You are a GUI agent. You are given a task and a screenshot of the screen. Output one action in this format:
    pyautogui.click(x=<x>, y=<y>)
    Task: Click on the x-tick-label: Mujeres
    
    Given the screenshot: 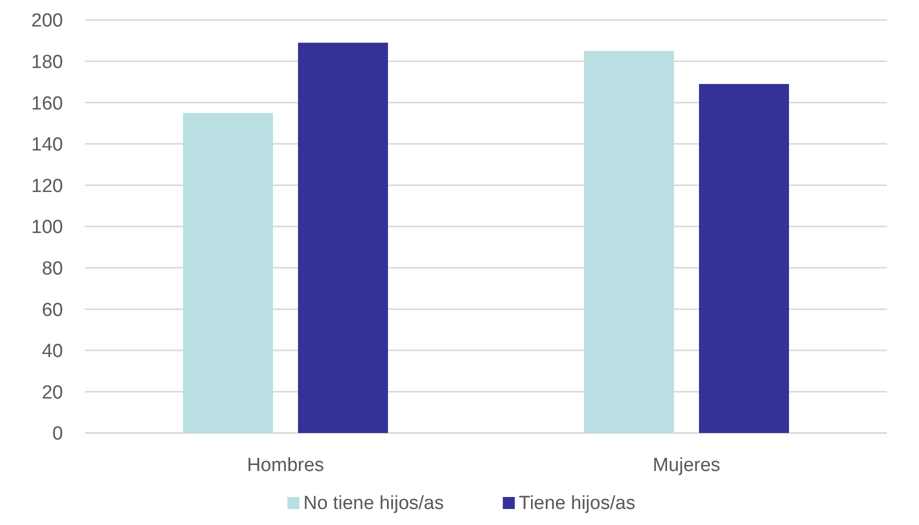 What is the action you would take?
    pyautogui.click(x=686, y=465)
    